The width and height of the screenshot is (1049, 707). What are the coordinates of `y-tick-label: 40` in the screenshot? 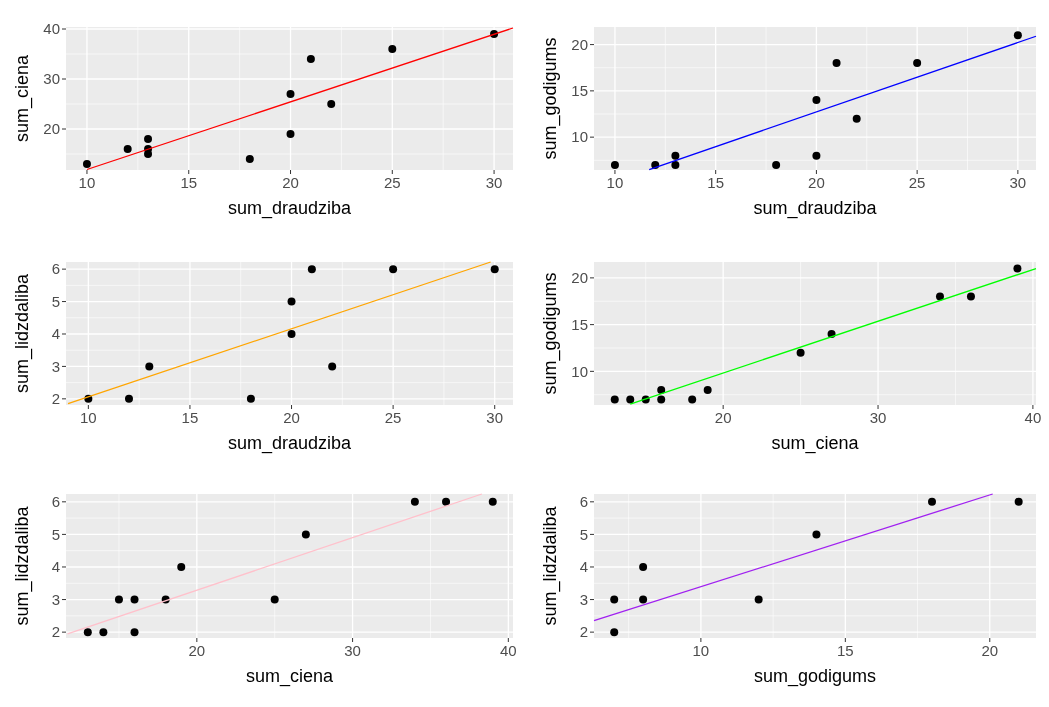 It's located at (51, 29).